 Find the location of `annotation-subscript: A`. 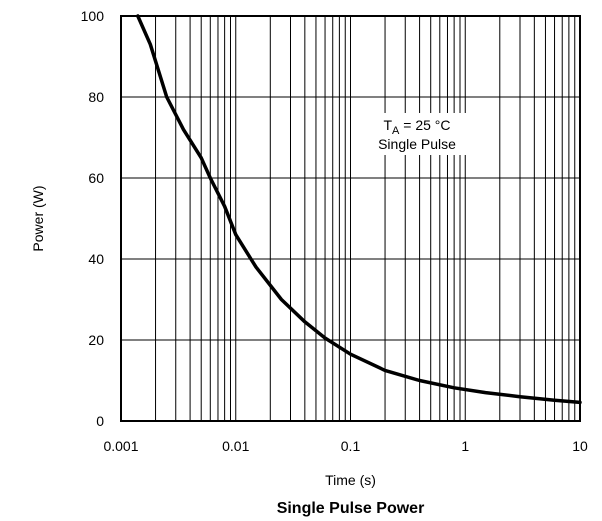

annotation-subscript: A is located at coordinates (396, 131).